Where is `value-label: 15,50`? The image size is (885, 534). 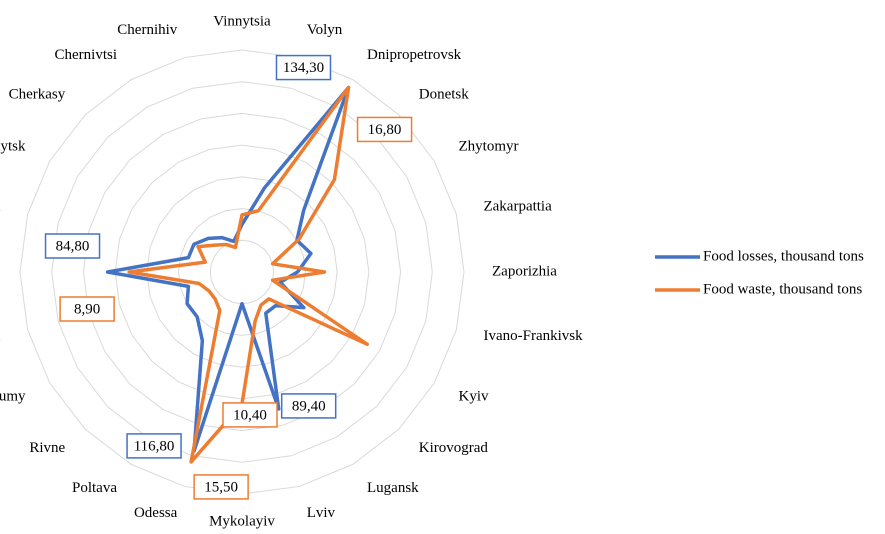 value-label: 15,50 is located at coordinates (221, 487).